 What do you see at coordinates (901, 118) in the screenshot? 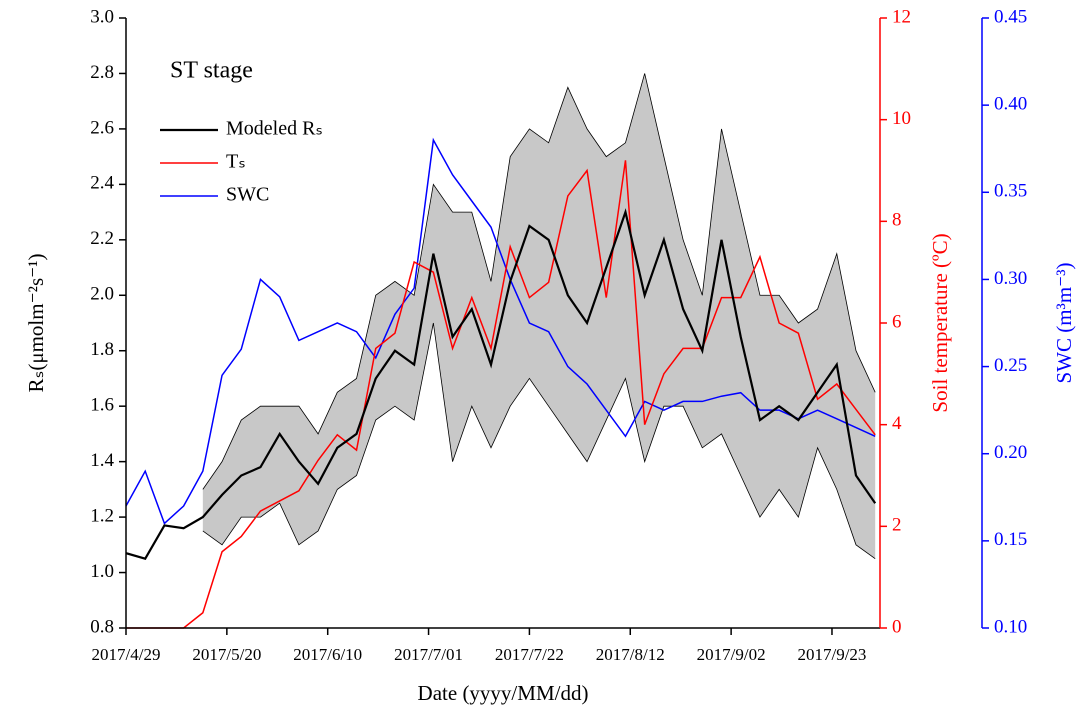
I see `y2-tick-label: 10` at bounding box center [901, 118].